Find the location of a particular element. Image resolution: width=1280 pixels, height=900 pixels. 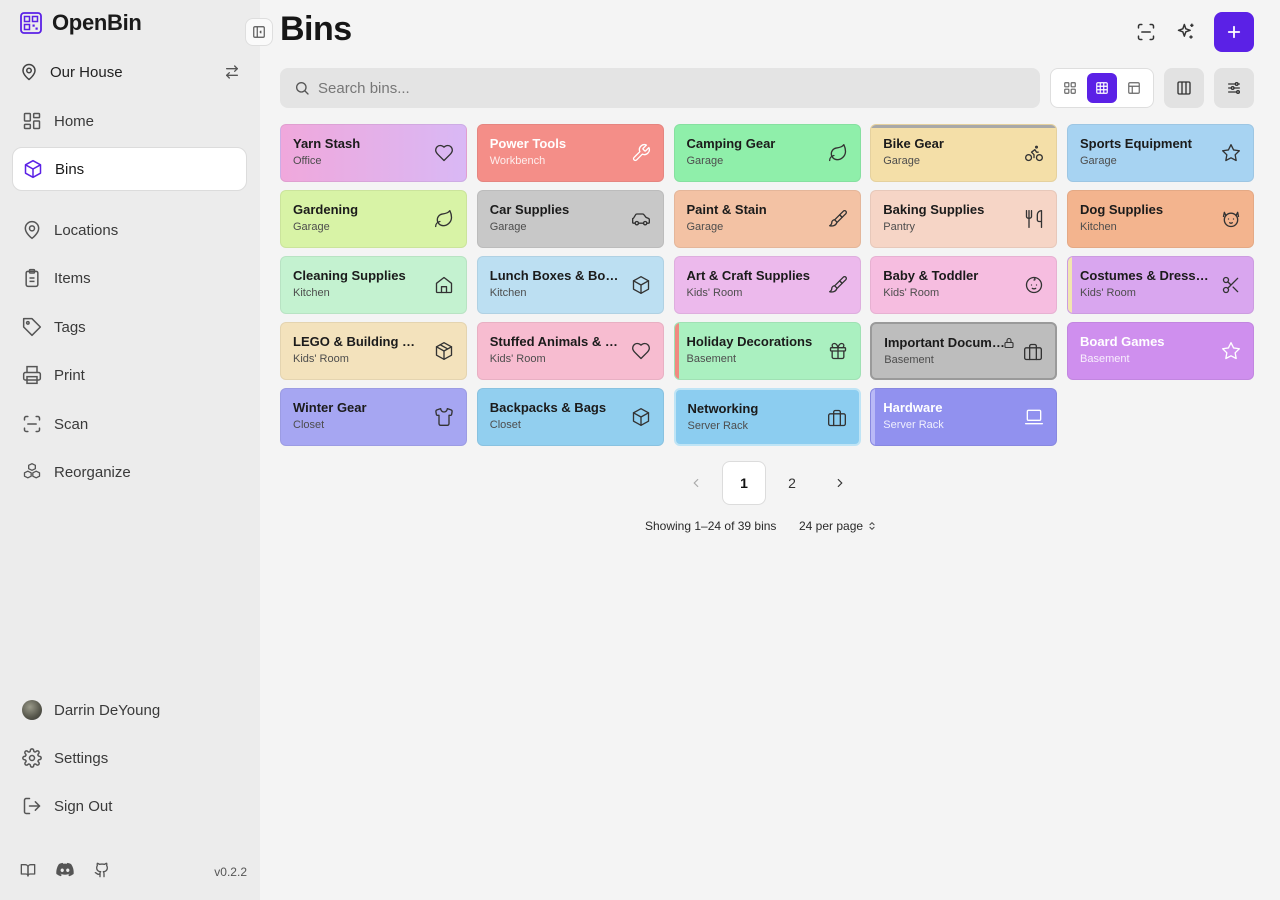

prev-page-button is located at coordinates (696, 483).